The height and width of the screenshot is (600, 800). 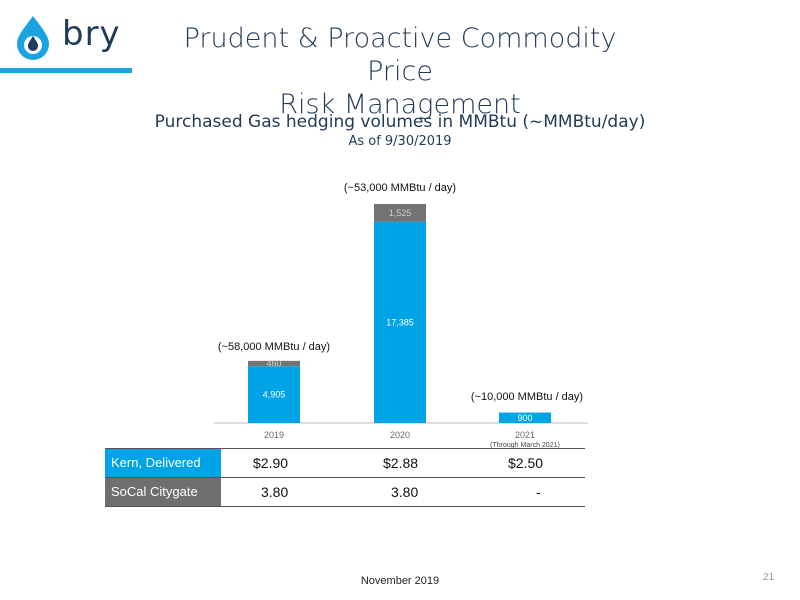 What do you see at coordinates (163, 492) in the screenshot?
I see `table-row-label: SoCal Citygate` at bounding box center [163, 492].